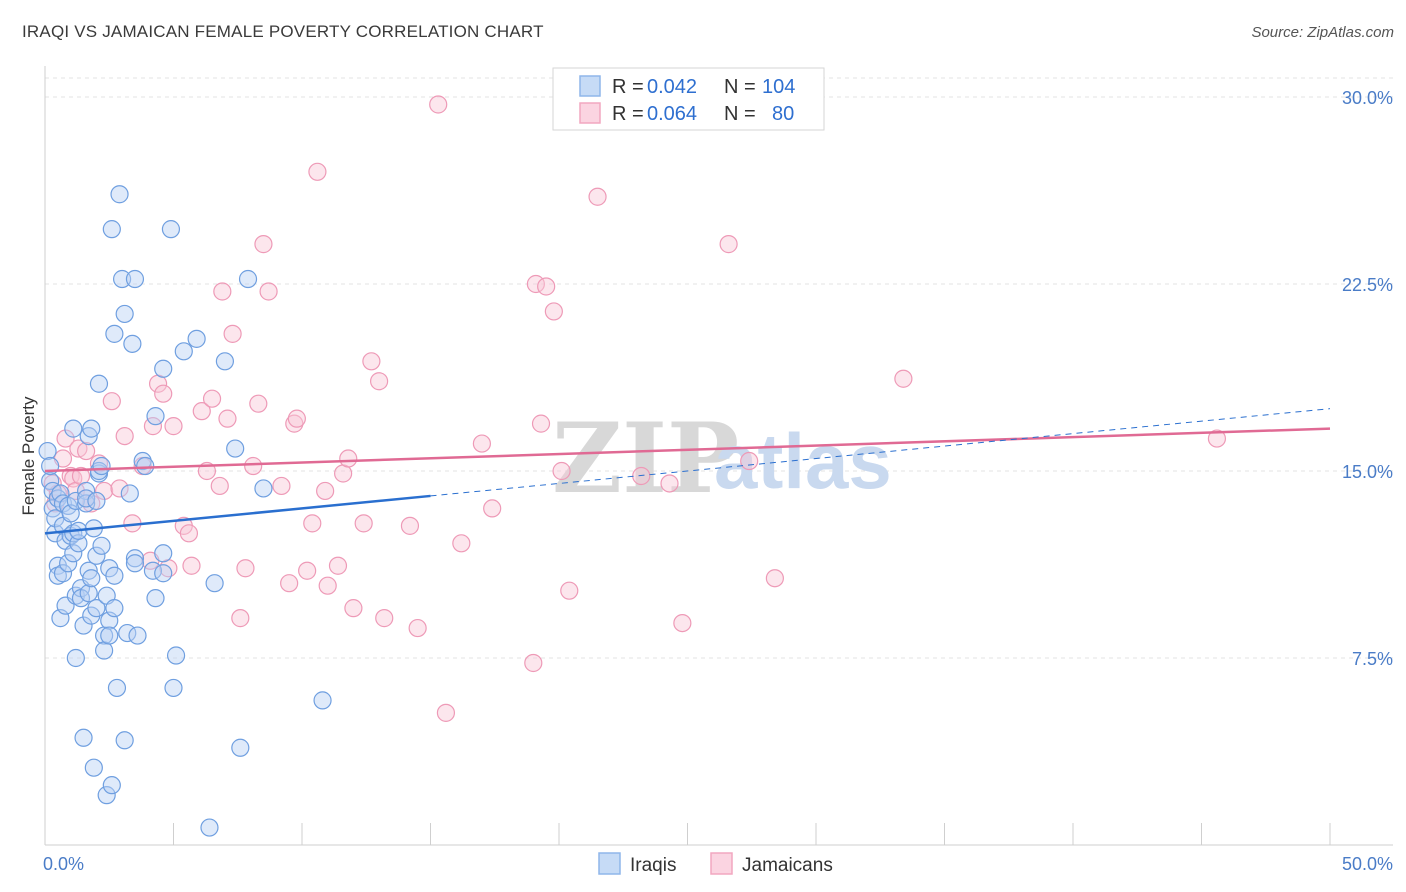 The width and height of the screenshot is (1406, 892). What do you see at coordinates (688, 99) in the screenshot?
I see `legend-top: R = 0.042 N = 104 R = 0.064 N = 80` at bounding box center [688, 99].